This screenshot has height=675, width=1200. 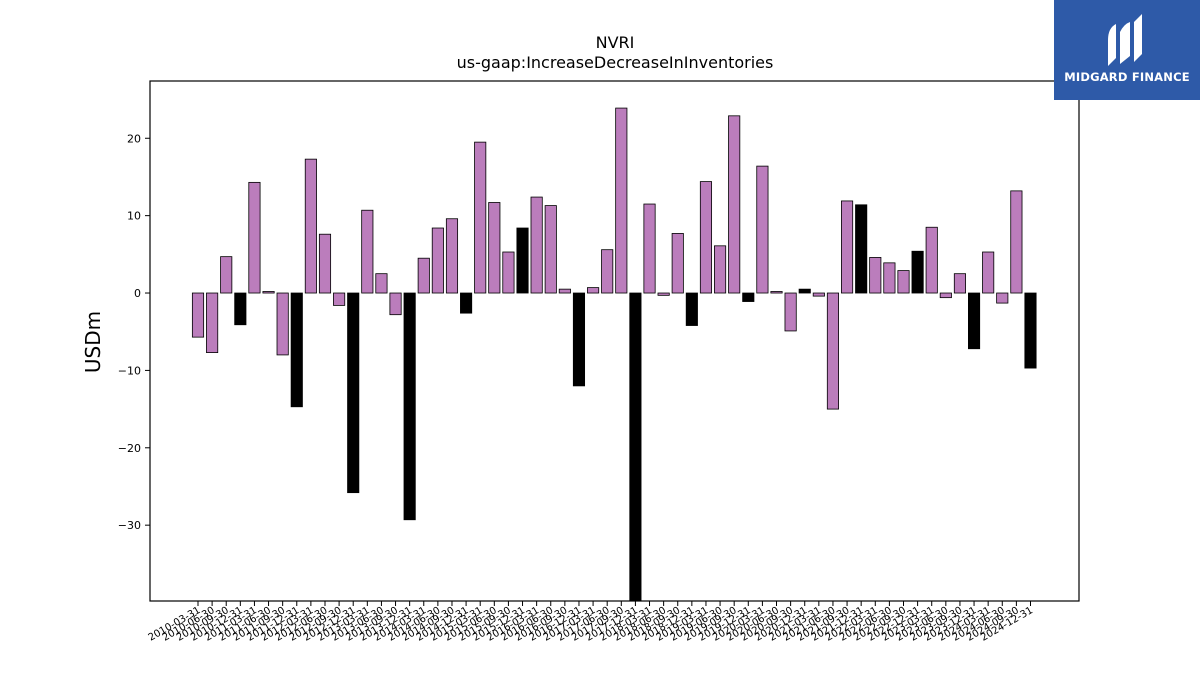 I want to click on chart-title: NVRI, so click(x=615, y=42).